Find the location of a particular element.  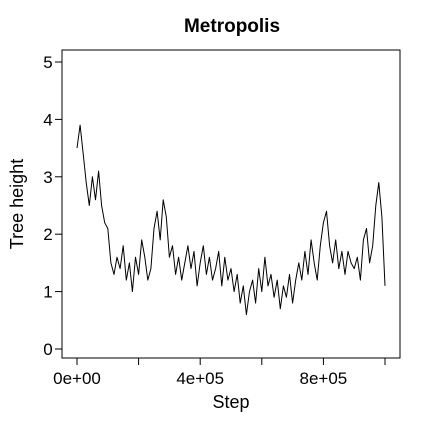

y-axis-label: Tree height is located at coordinates (17, 204).